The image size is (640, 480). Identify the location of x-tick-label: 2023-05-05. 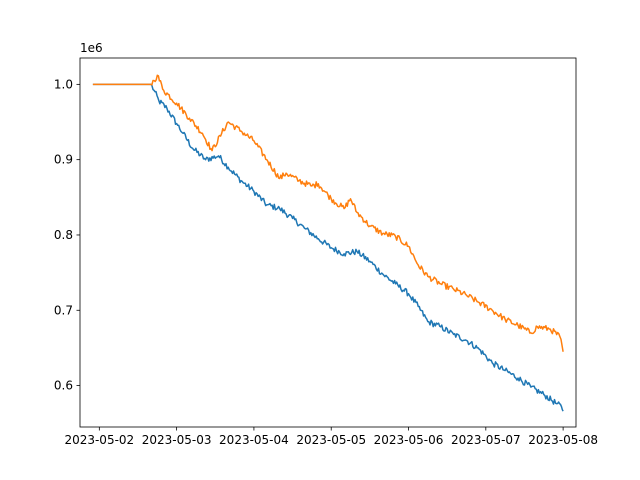
(331, 440).